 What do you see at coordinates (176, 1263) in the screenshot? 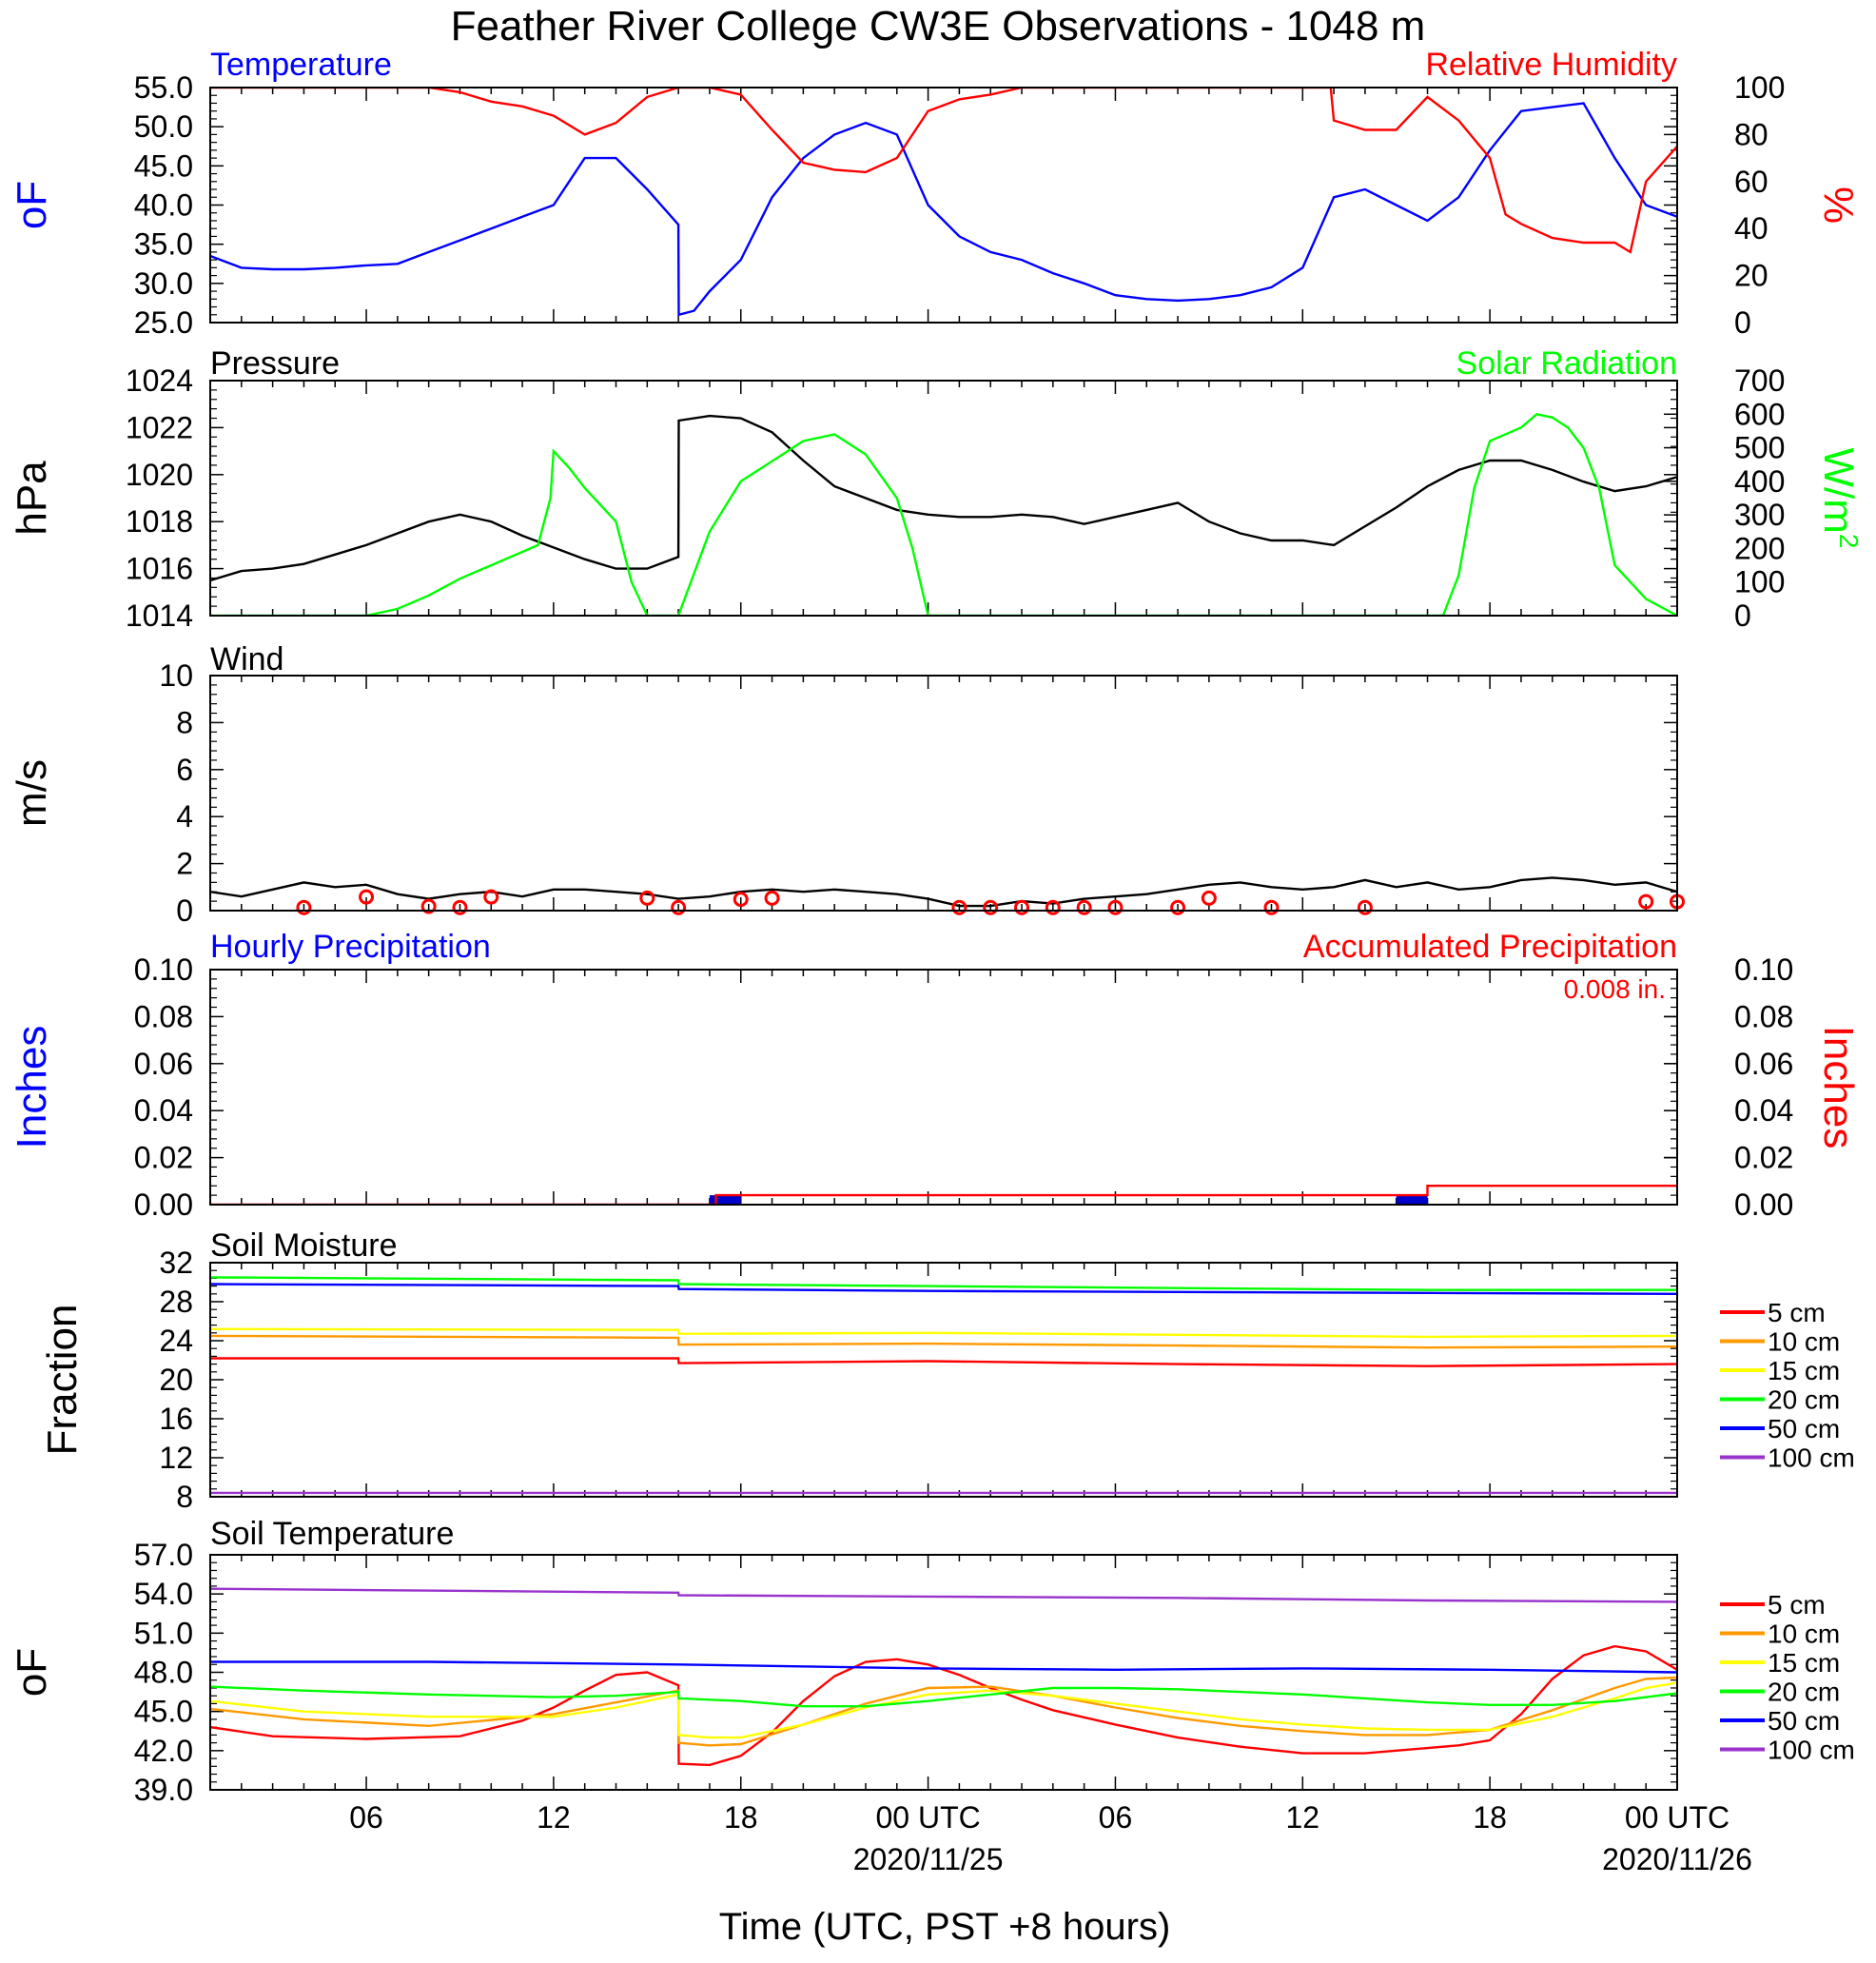
I see `y-tick-label-left: 32` at bounding box center [176, 1263].